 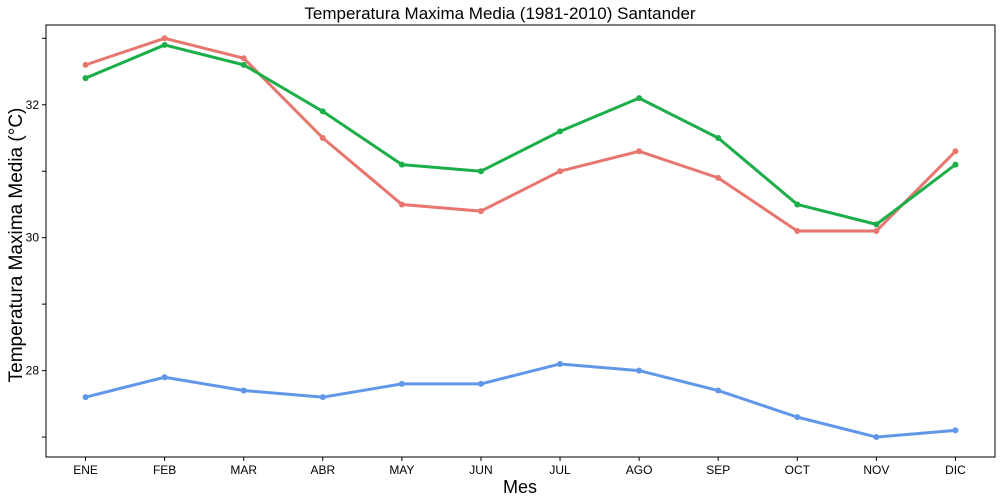 What do you see at coordinates (164, 470) in the screenshot?
I see `x-tick-label: FEB` at bounding box center [164, 470].